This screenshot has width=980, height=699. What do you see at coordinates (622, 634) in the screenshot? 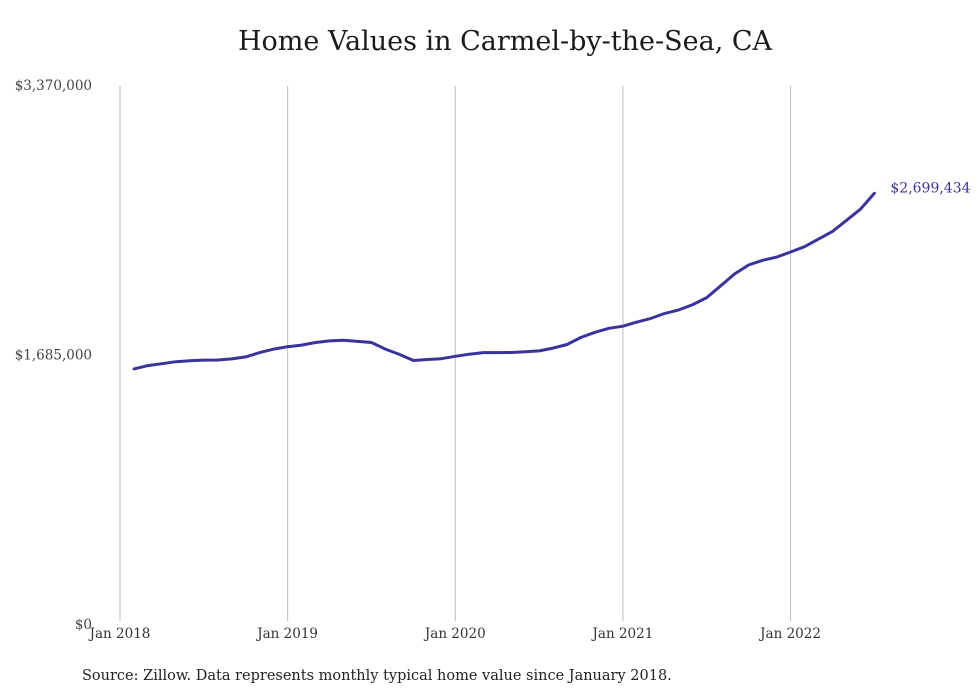
I see `x-tick-label: Jan 2021` at bounding box center [622, 634].